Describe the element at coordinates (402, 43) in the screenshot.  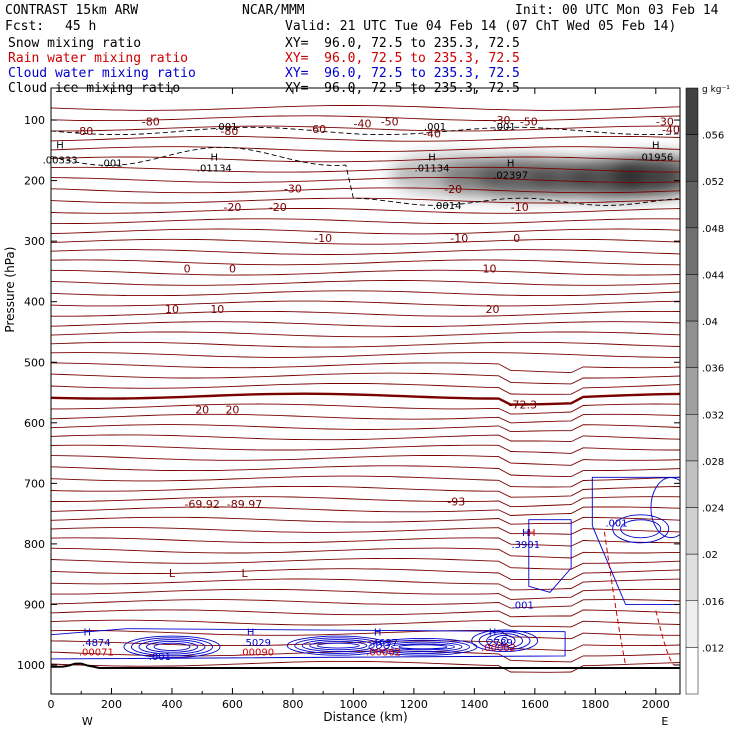
I see `field-xy-snow: XY= 96.0, 72.5 to 235.3, 72.5` at that location.